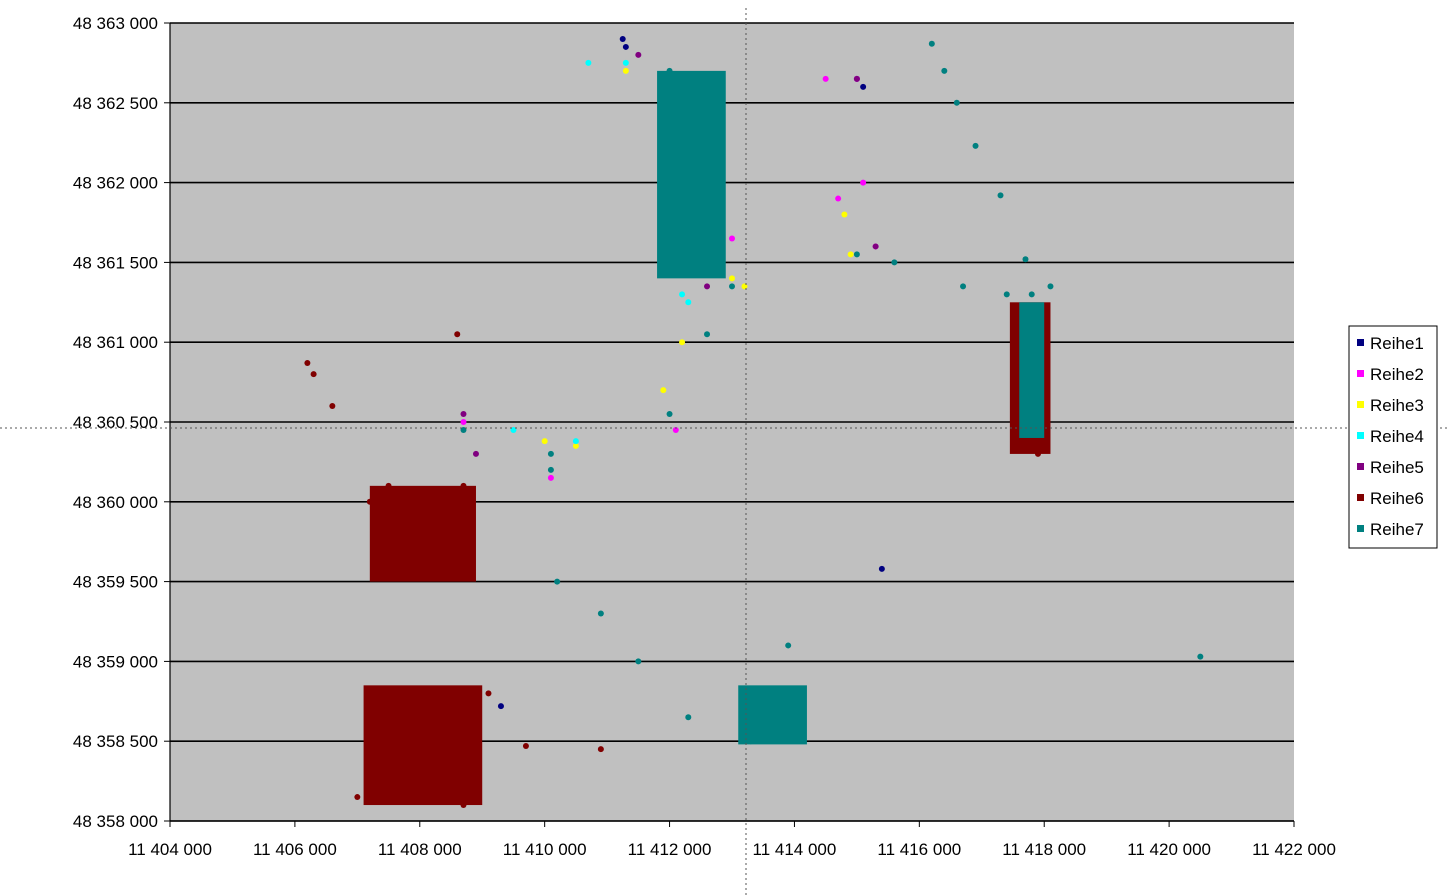  I want to click on y-tick-label: 48 362 000, so click(115, 183).